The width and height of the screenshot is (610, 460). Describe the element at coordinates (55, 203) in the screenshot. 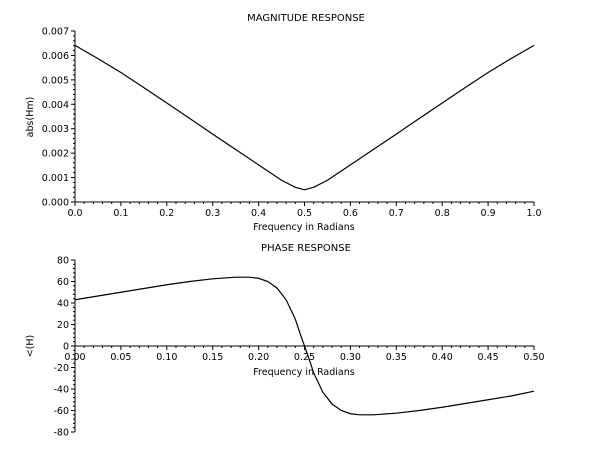

I see `magnitude-y-tick-label: 0.000` at that location.